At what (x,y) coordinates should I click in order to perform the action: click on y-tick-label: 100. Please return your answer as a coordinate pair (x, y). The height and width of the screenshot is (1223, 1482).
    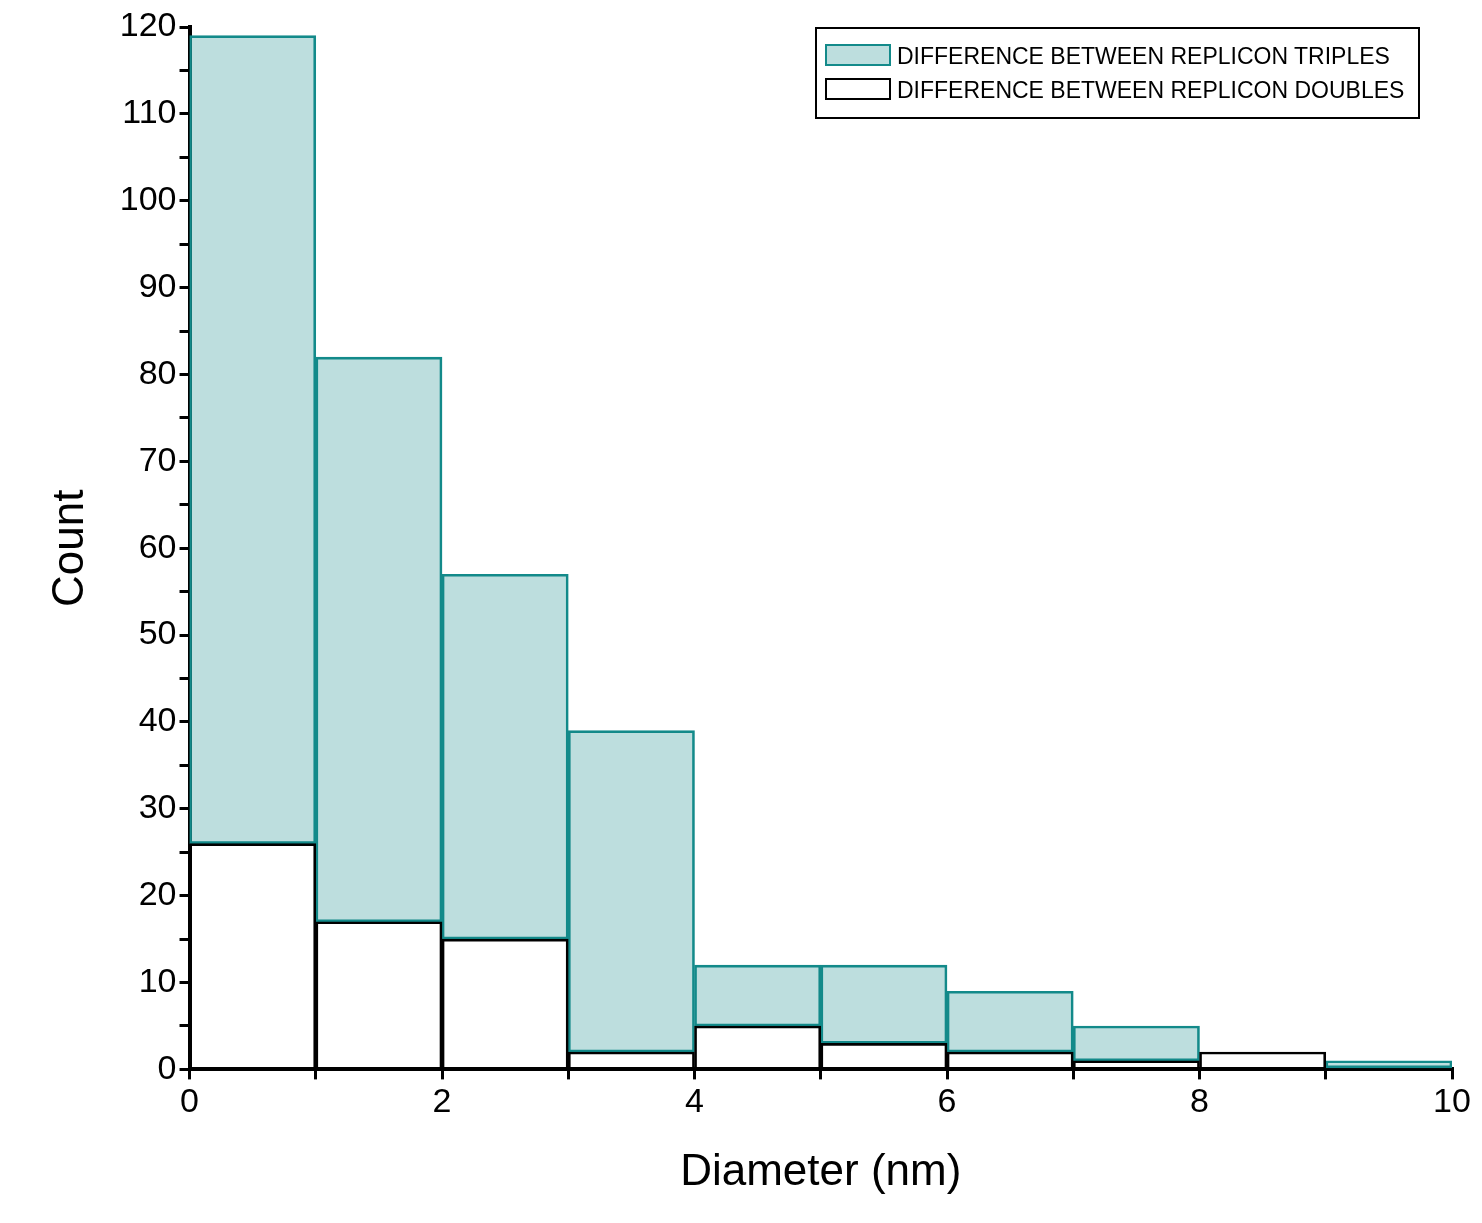
    Looking at the image, I should click on (148, 198).